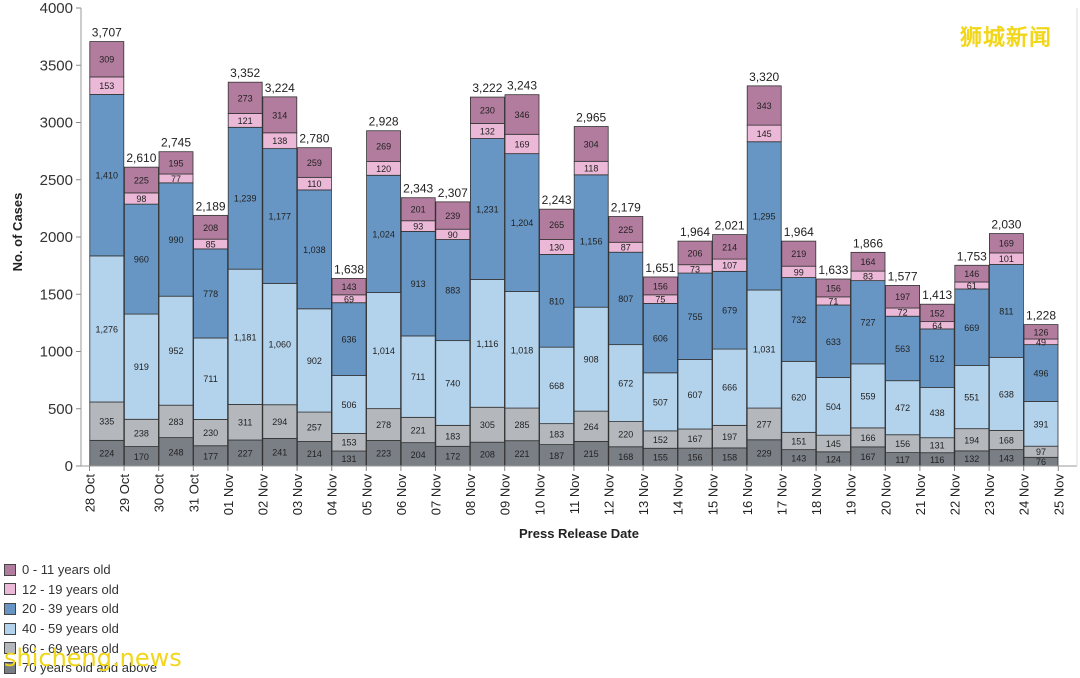 Image resolution: width=1080 pixels, height=678 pixels. Describe the element at coordinates (90, 668) in the screenshot. I see `legend-label: 70 years old and above` at that location.